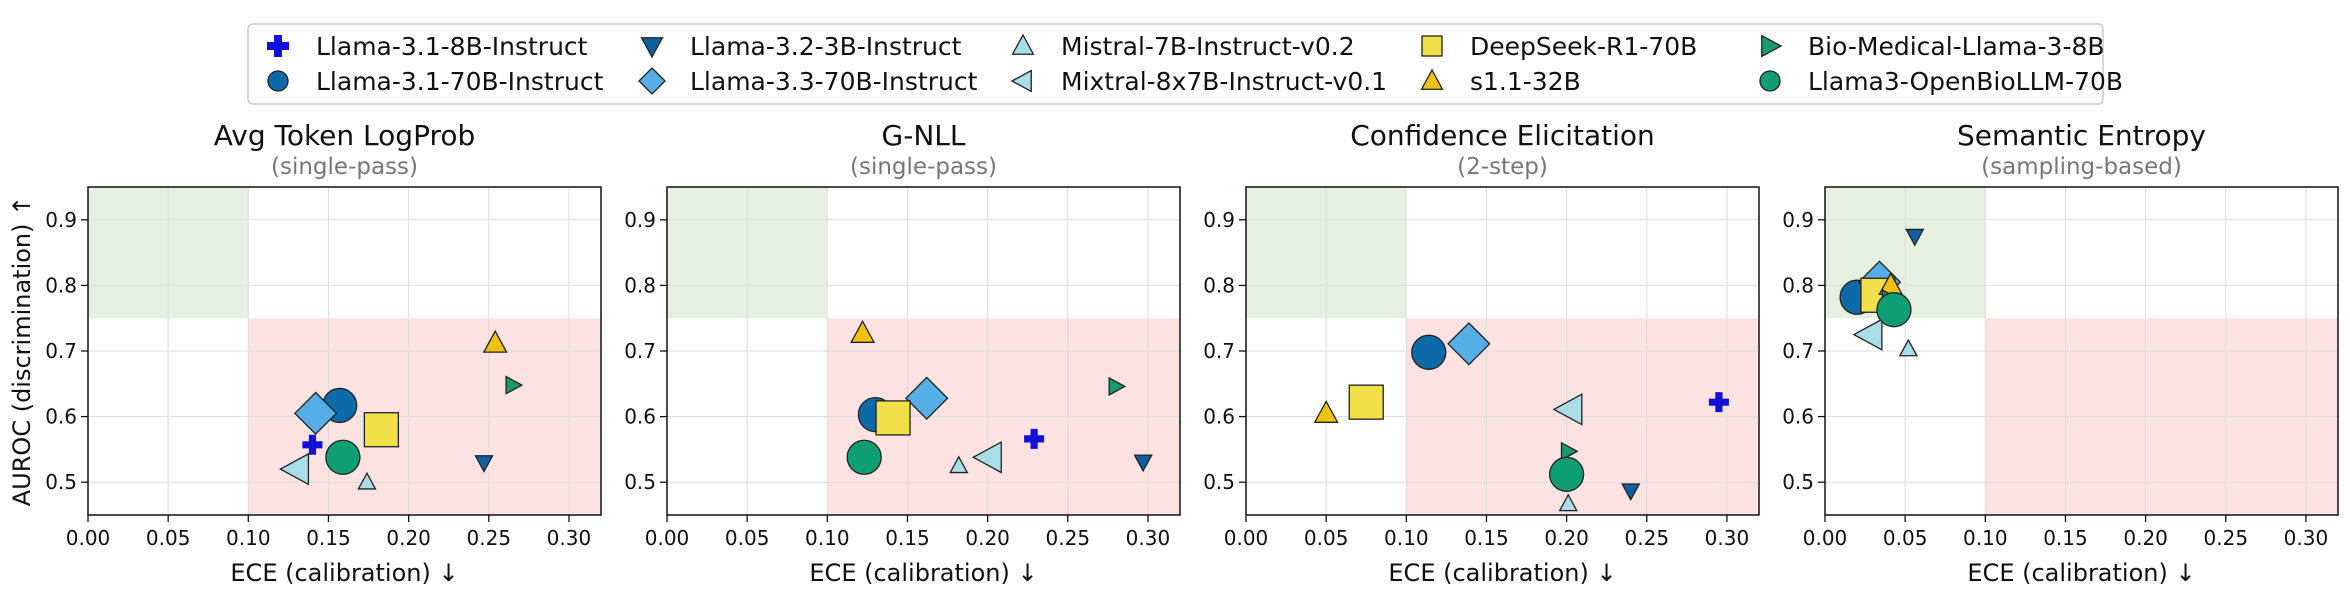 The image size is (2350, 600). Describe the element at coordinates (1965, 81) in the screenshot. I see `legend-label-llama3-openbiollm-70b: Llama3-OpenBioLLM-70B` at that location.